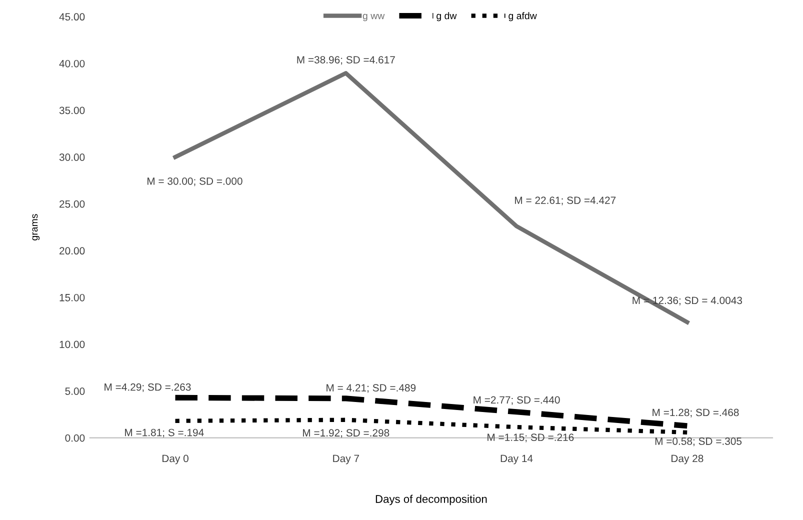 The width and height of the screenshot is (803, 520). I want to click on annotation: M = 22.61; SD =4.427, so click(565, 201).